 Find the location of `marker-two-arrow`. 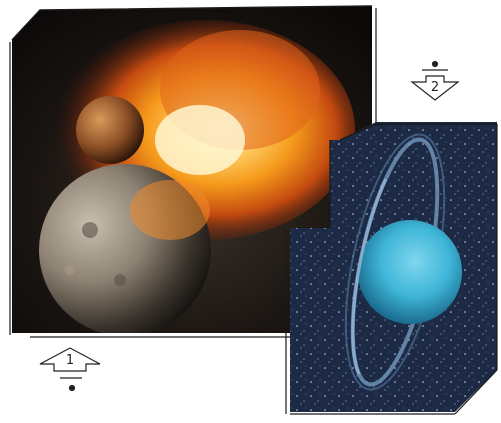

marker-two-arrow is located at coordinates (435, 80).